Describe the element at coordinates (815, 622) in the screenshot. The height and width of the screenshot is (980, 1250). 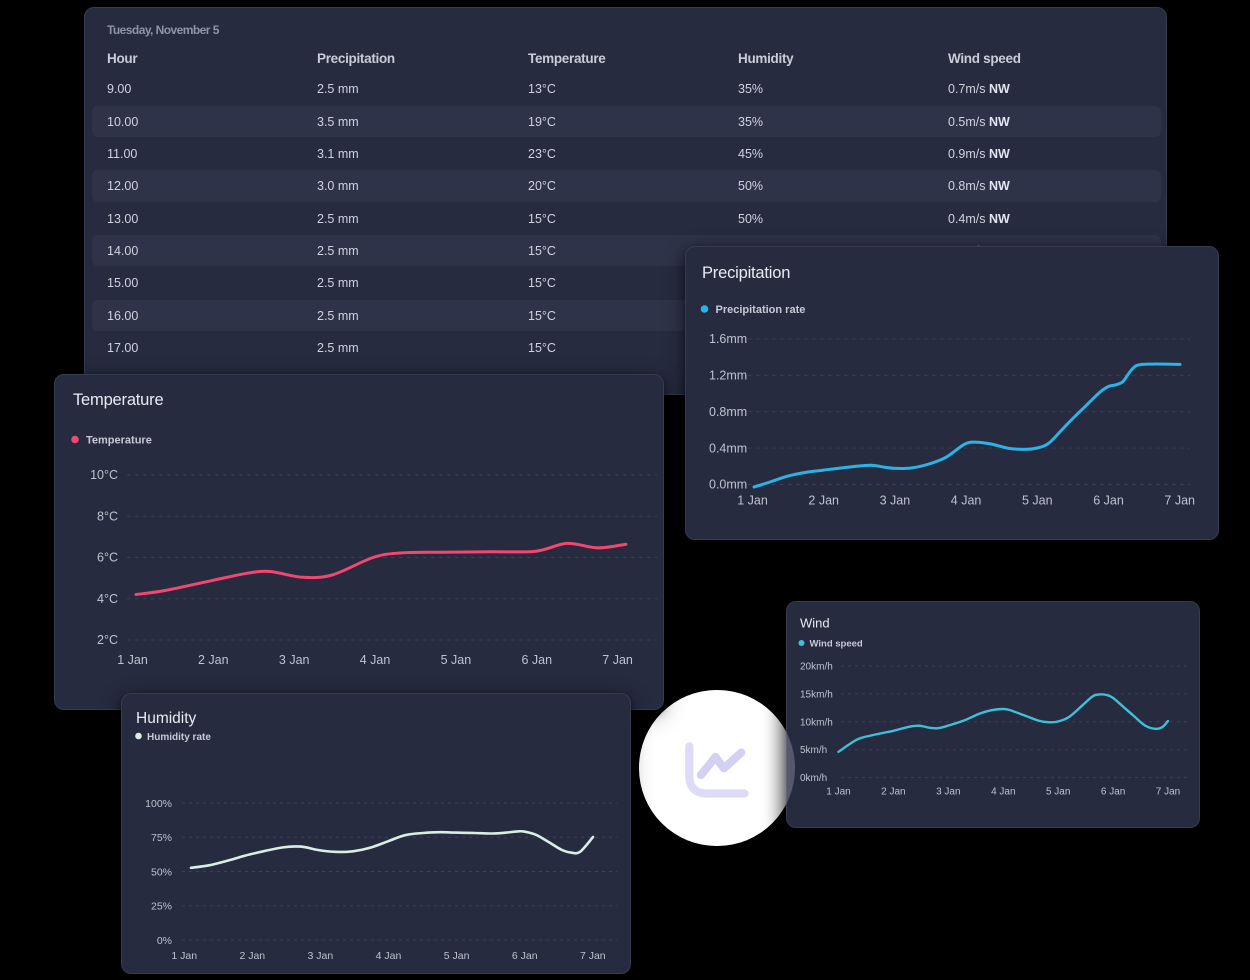
I see `svg-text: Wind` at that location.